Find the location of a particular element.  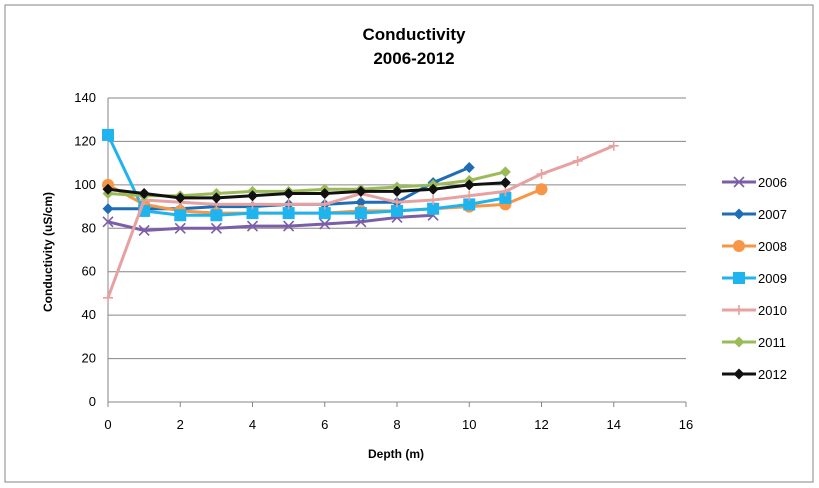

legend-label-2008: 2008 is located at coordinates (772, 246).